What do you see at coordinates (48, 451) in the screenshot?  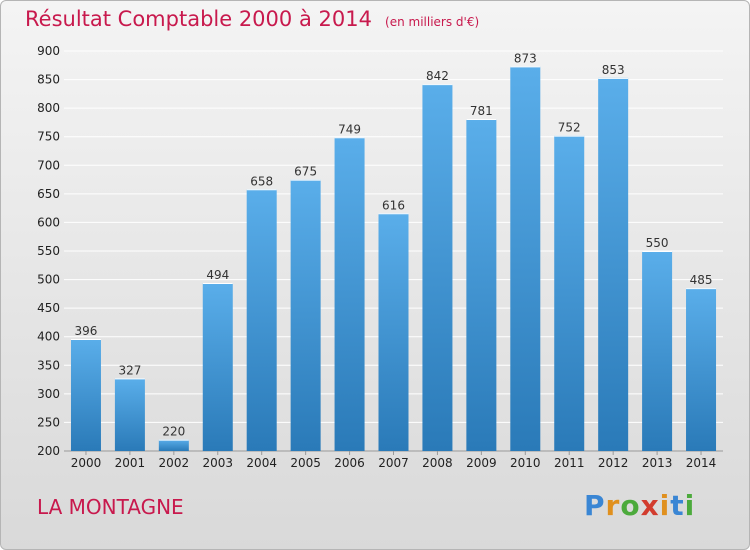 I see `y-tick-label: 200` at bounding box center [48, 451].